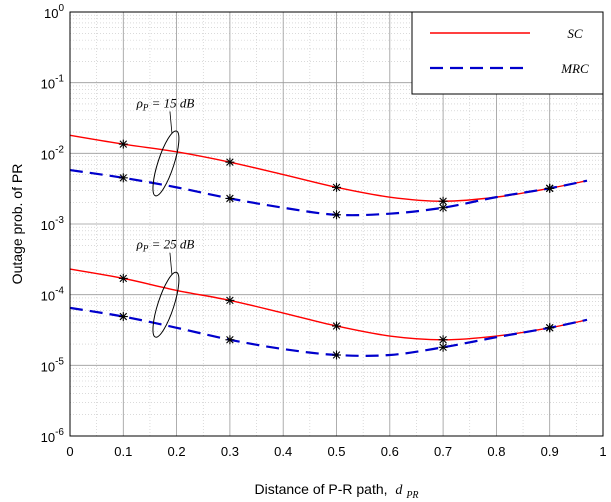 This screenshot has height=502, width=611. Describe the element at coordinates (336, 451) in the screenshot. I see `x-tick-label: 0.5` at that location.